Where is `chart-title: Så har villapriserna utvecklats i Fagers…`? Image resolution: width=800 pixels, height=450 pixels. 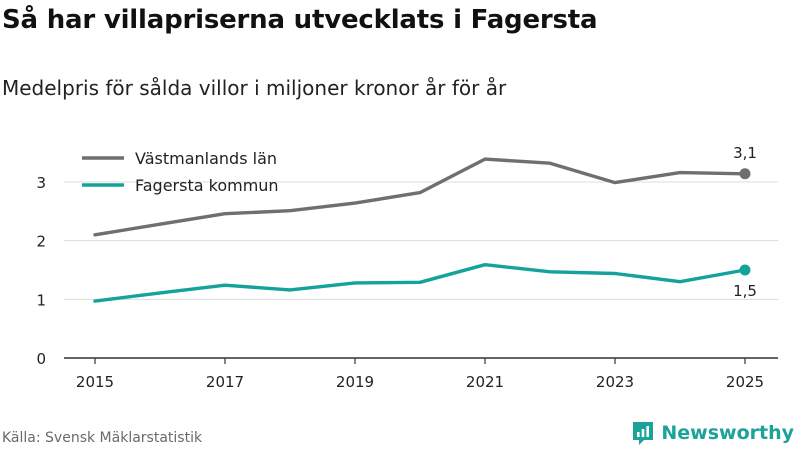 chart-title: Så har villapriserna utvecklats i Fagers… is located at coordinates (300, 20).